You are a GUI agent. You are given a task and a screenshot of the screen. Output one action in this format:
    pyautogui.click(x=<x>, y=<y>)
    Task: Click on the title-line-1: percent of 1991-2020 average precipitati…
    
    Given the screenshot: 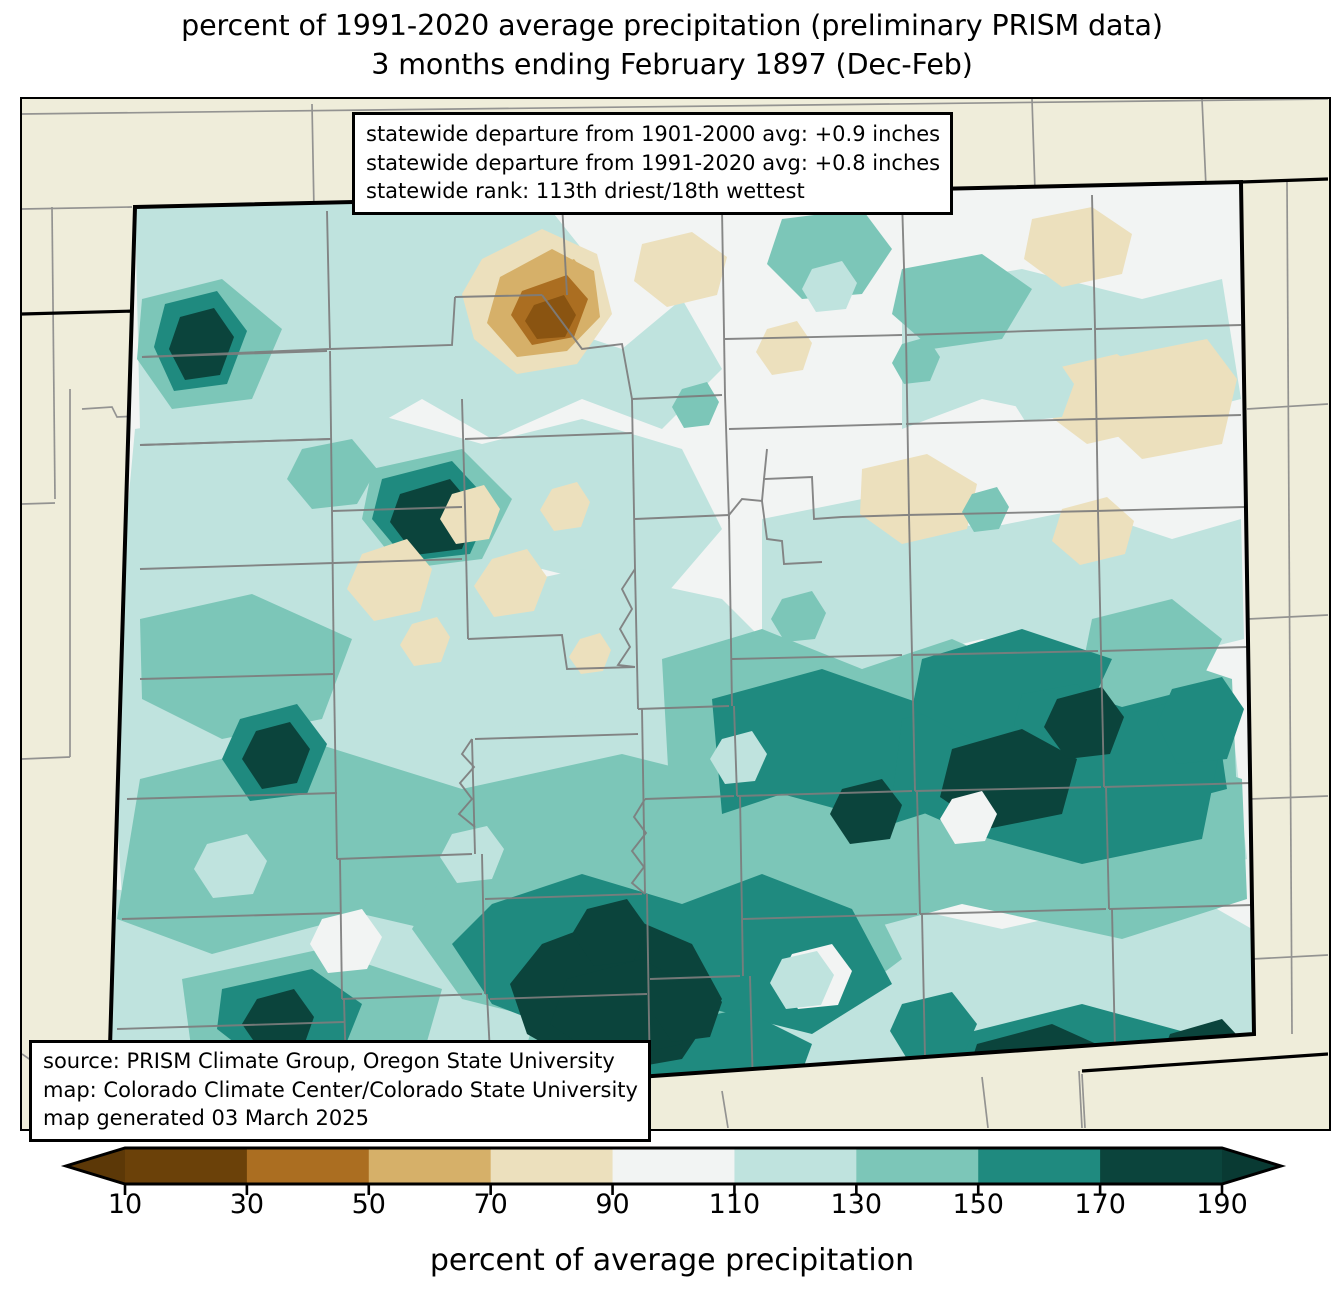 What is the action you would take?
    pyautogui.click(x=672, y=25)
    